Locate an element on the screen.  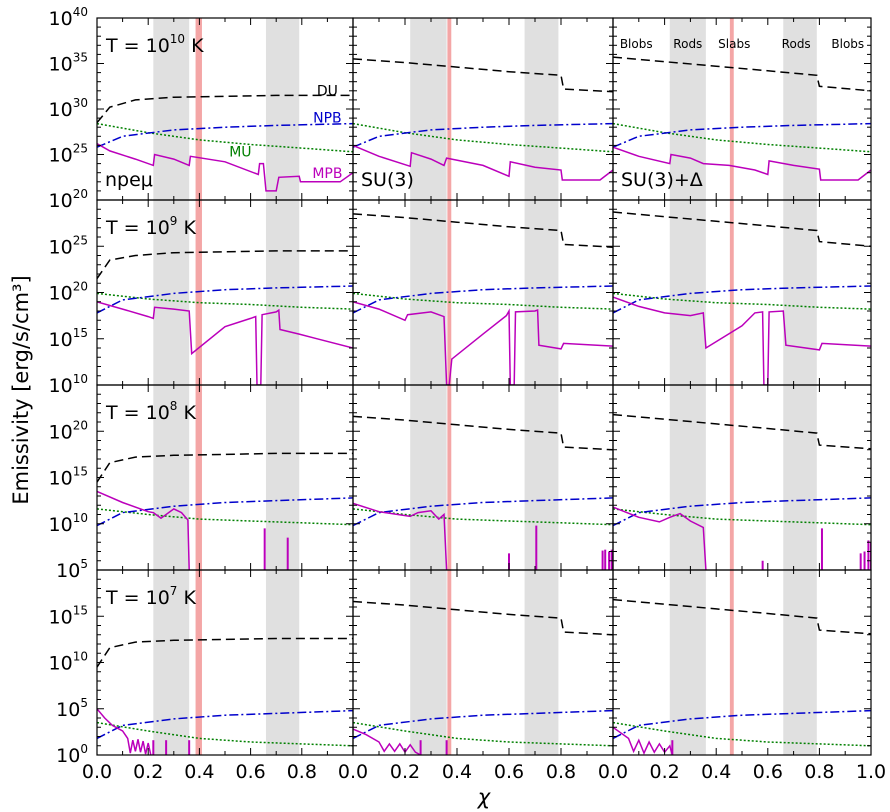
y-tick-label: 1015 is located at coordinates (68, 477).